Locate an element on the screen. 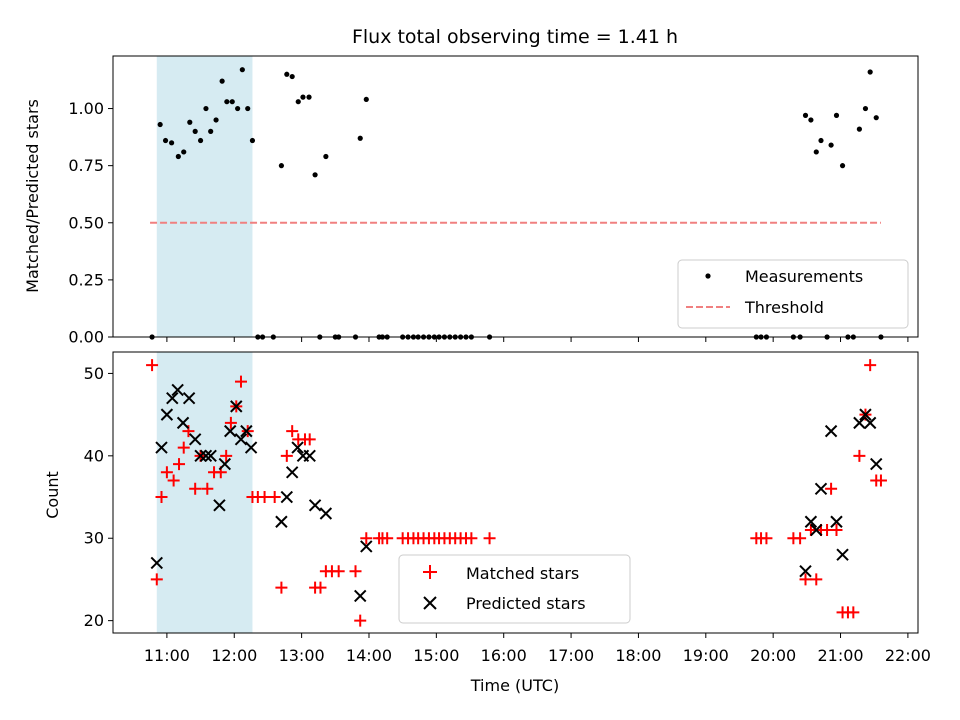 This screenshot has height=720, width=960. observing-window-shade-top is located at coordinates (204, 196).